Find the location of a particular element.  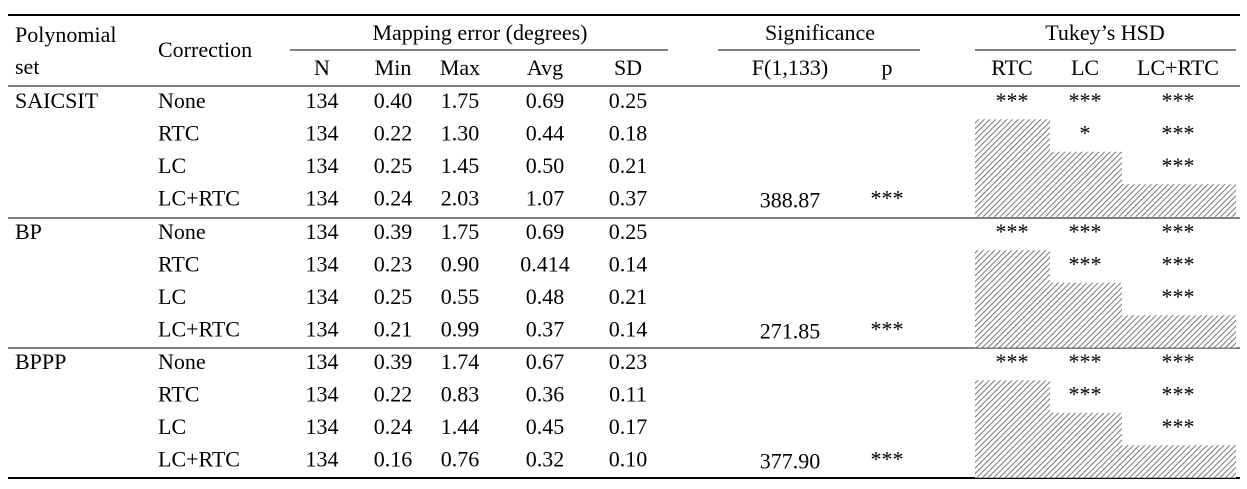

column-header: LC+RTC is located at coordinates (1178, 67).